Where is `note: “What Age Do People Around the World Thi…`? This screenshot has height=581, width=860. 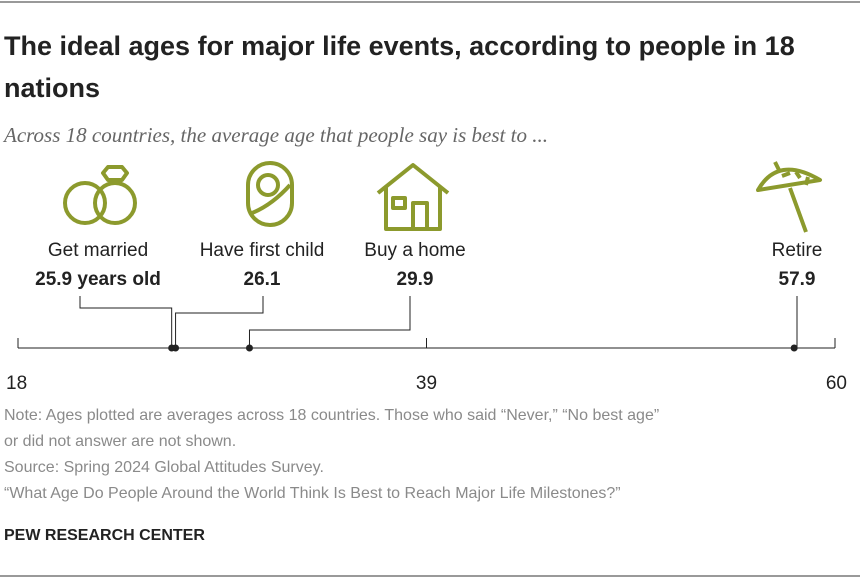
note: “What Age Do People Around the World Thi… is located at coordinates (312, 493).